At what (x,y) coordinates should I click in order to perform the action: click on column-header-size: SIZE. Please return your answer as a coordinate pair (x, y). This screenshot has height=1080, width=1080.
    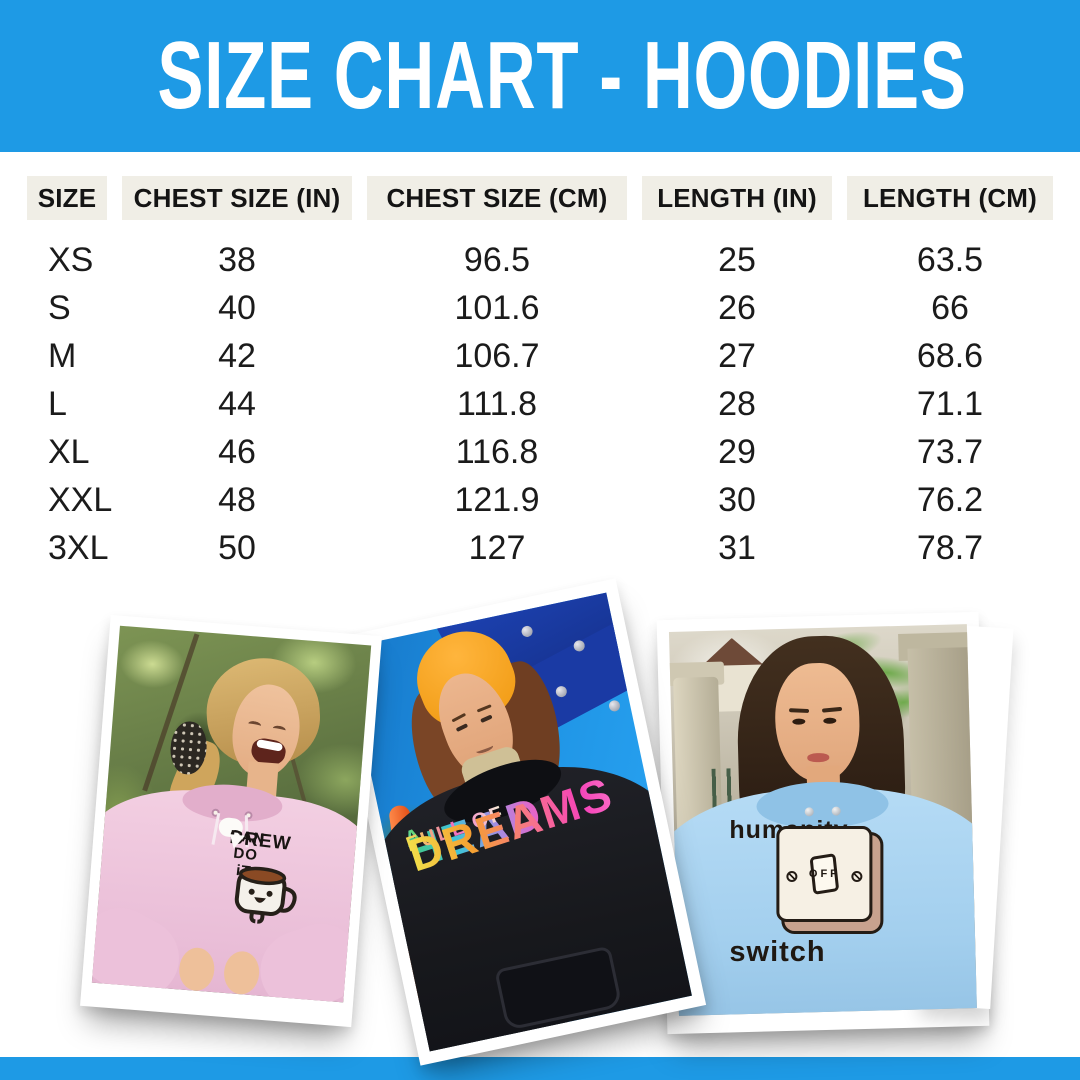
    Looking at the image, I should click on (67, 198).